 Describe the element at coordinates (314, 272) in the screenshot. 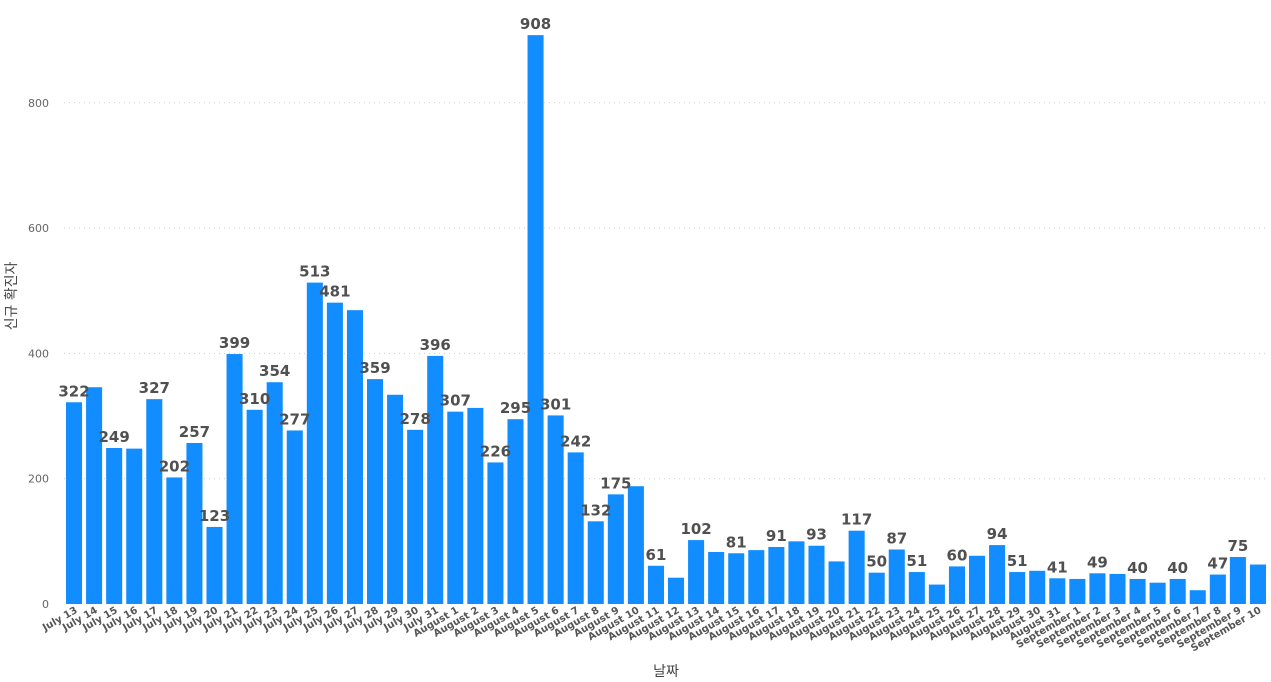

I see `data-label: 513` at that location.